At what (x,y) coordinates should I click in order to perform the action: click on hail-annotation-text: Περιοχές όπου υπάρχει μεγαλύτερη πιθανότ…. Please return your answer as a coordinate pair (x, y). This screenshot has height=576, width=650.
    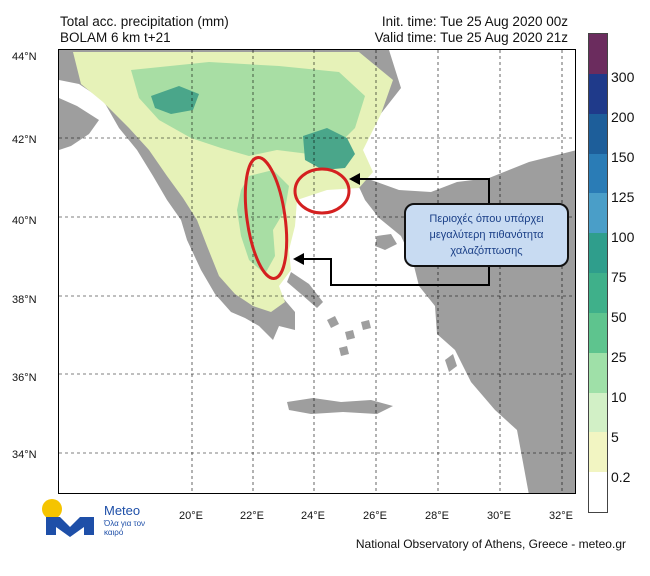
    Looking at the image, I should click on (486, 235).